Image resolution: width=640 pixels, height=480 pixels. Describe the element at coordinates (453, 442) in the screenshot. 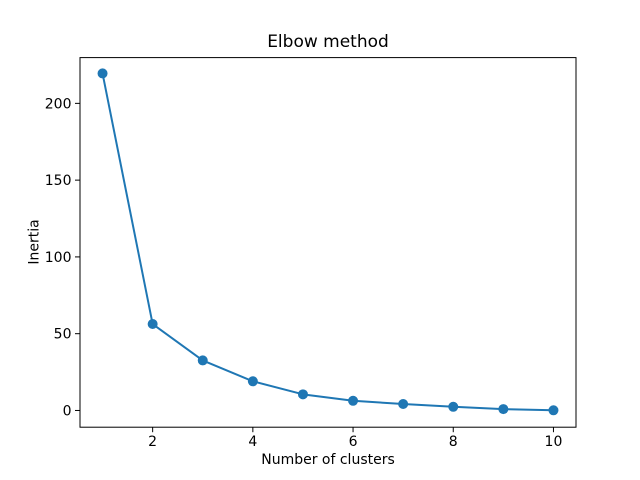

I see `x-tick-label: 8` at that location.